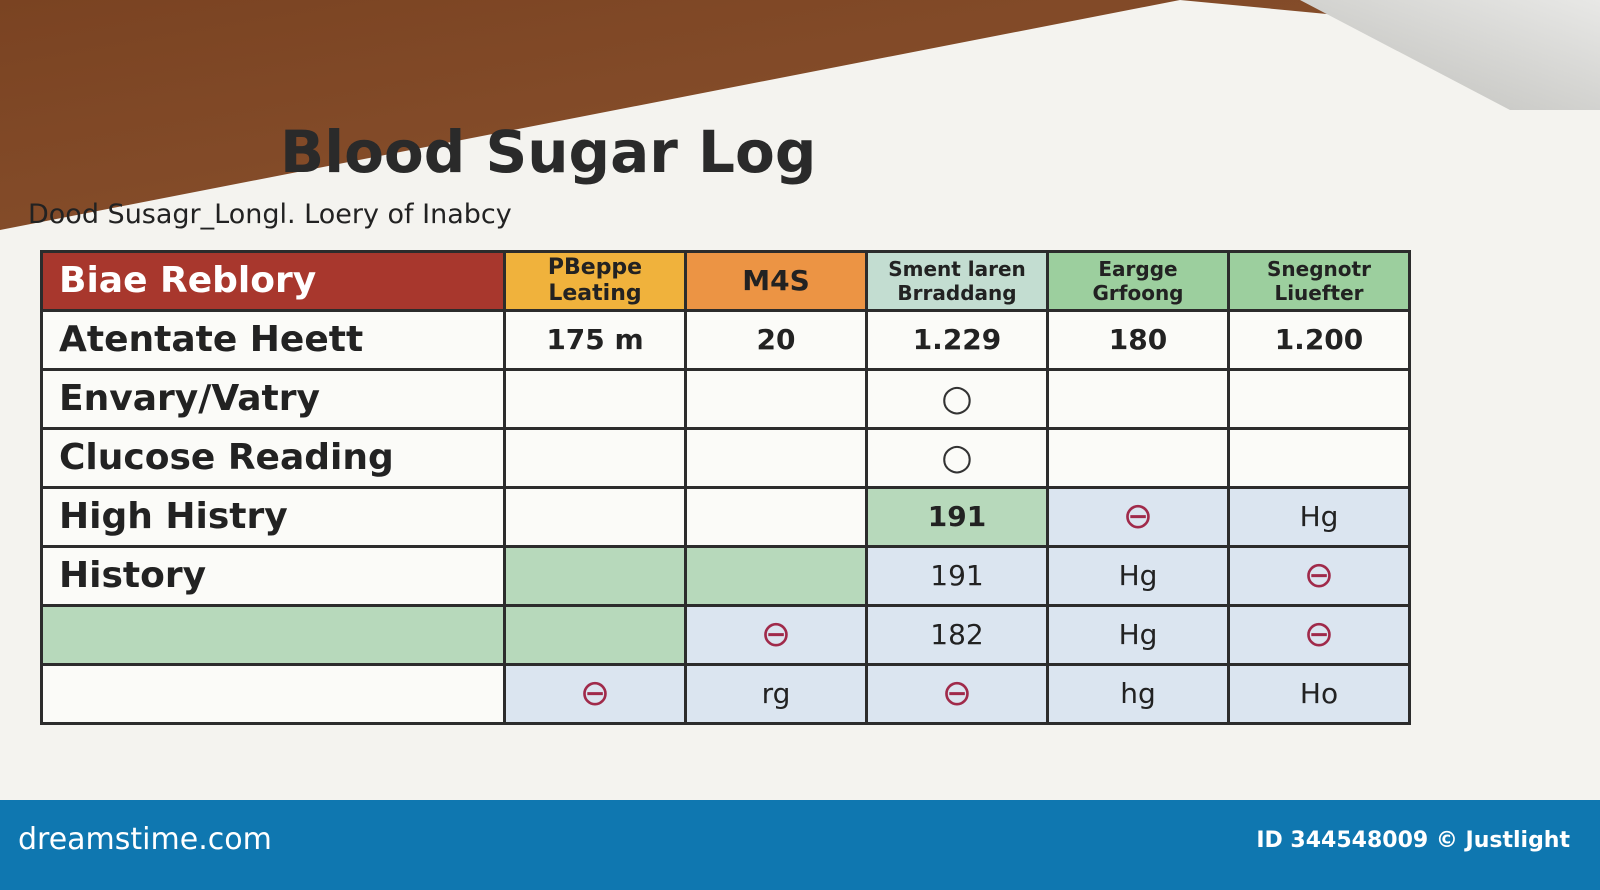 This screenshot has width=1600, height=890. I want to click on dreamstime-logo: dreamstime.com, so click(145, 839).